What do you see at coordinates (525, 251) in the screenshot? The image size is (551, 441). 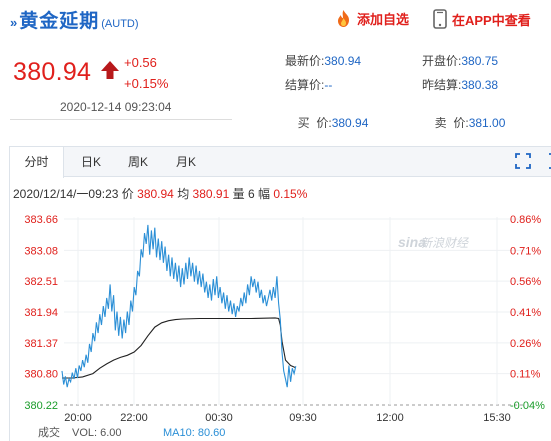 I see `percent-tick-label: 0.71%` at bounding box center [525, 251].